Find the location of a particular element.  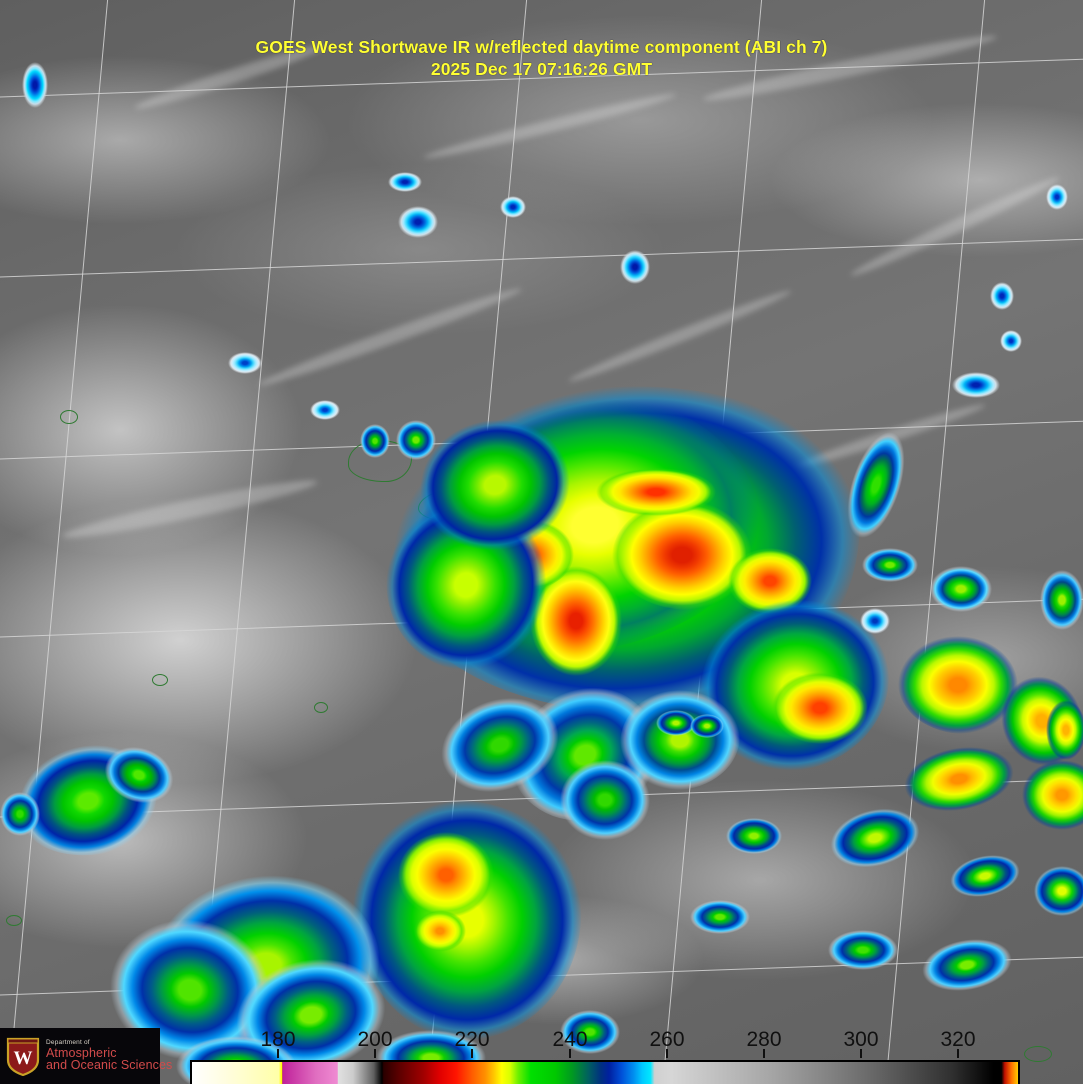

colorbar-gradient is located at coordinates (605, 1073).